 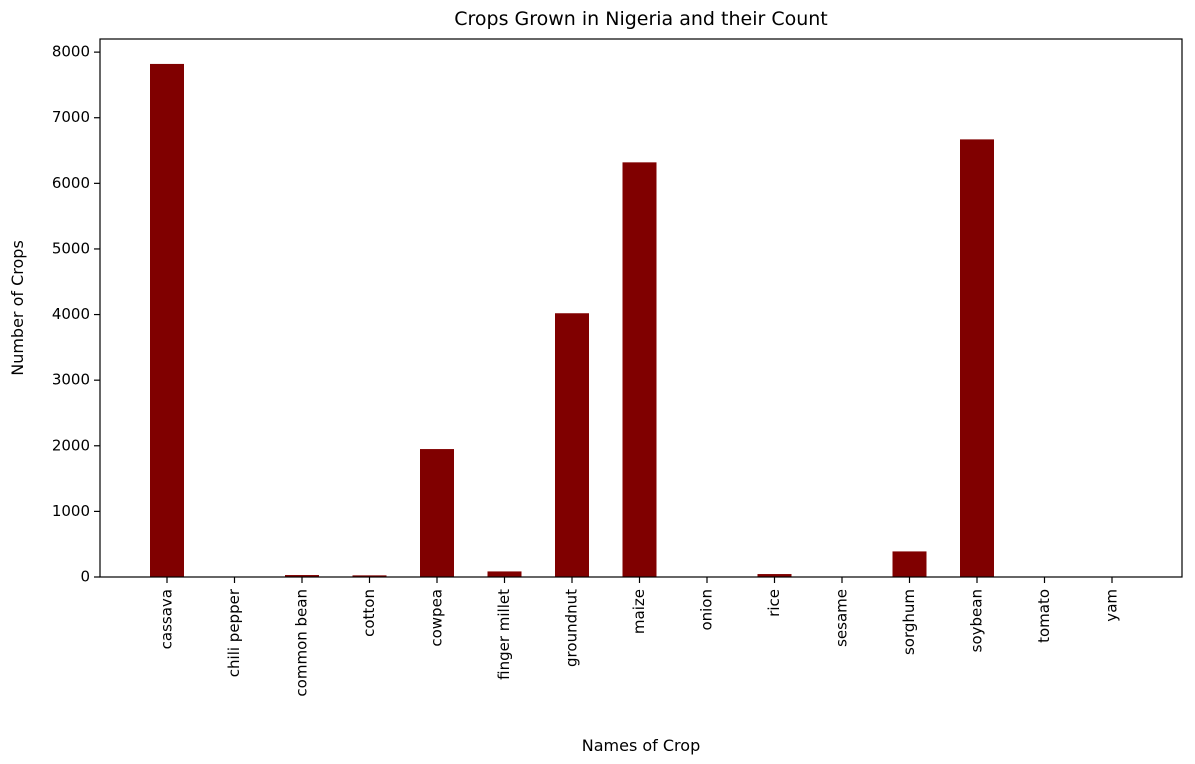 I want to click on x-tick-label: soybean, so click(x=977, y=620).